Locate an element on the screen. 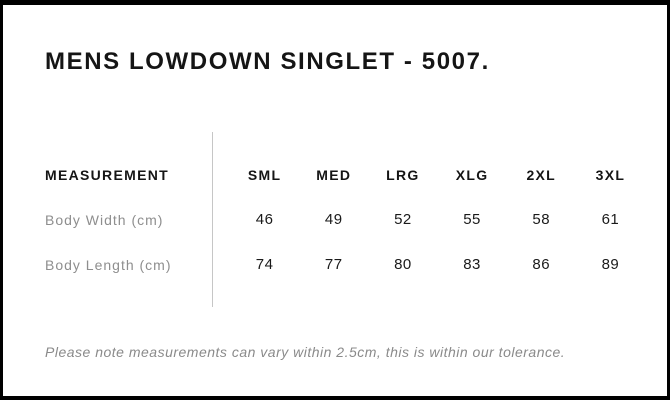 The height and width of the screenshot is (400, 670). body-width-sml: 46 is located at coordinates (264, 219).